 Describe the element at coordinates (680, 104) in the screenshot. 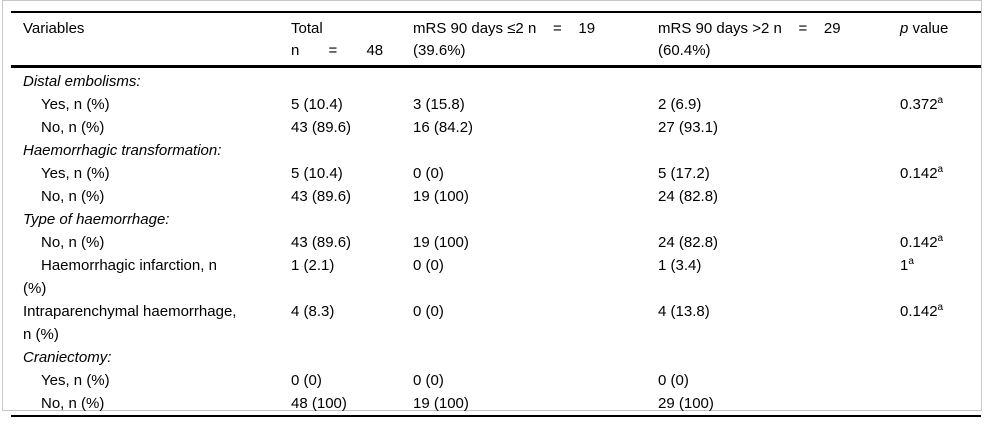

I see `cell-mrs-gt2: 2 (6.9)` at that location.